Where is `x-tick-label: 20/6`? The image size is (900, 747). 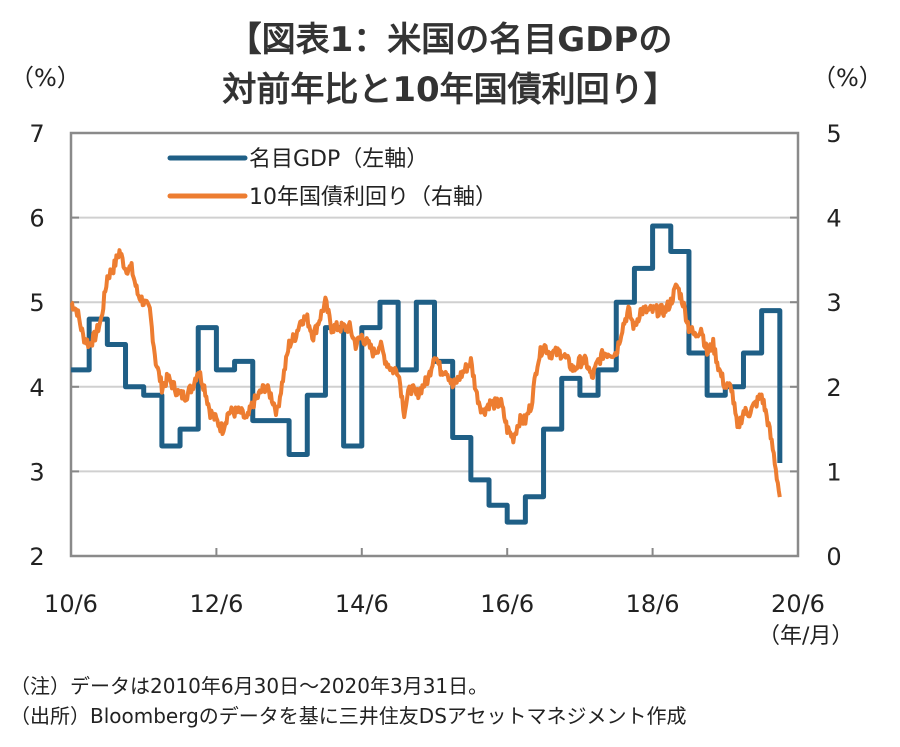
x-tick-label: 20/6 is located at coordinates (798, 604).